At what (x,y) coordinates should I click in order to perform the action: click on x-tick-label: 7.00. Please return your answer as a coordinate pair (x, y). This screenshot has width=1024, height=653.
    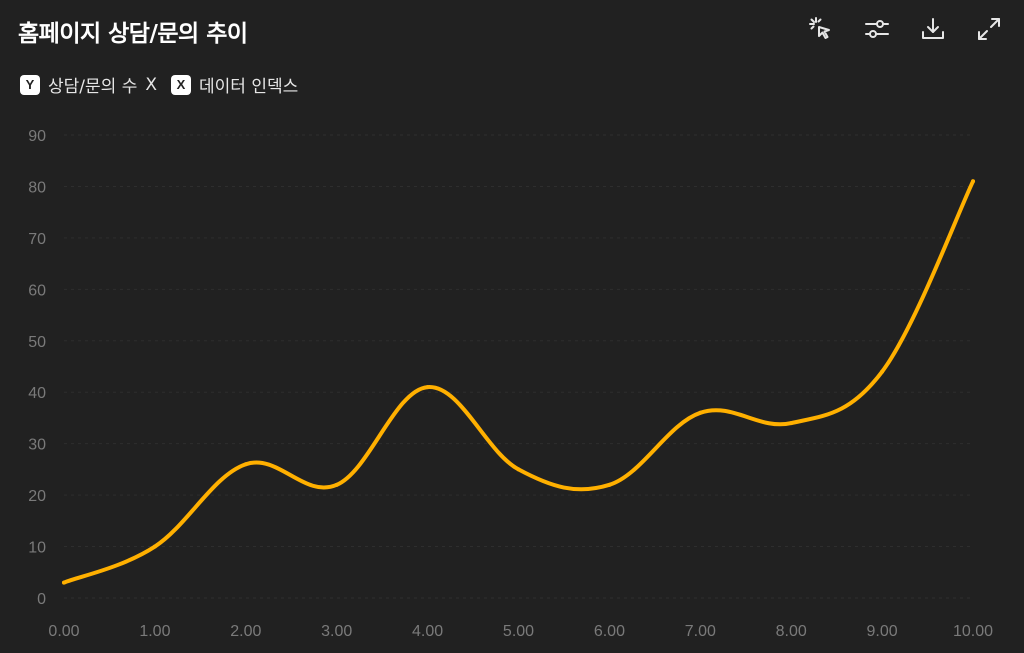
    Looking at the image, I should click on (700, 631).